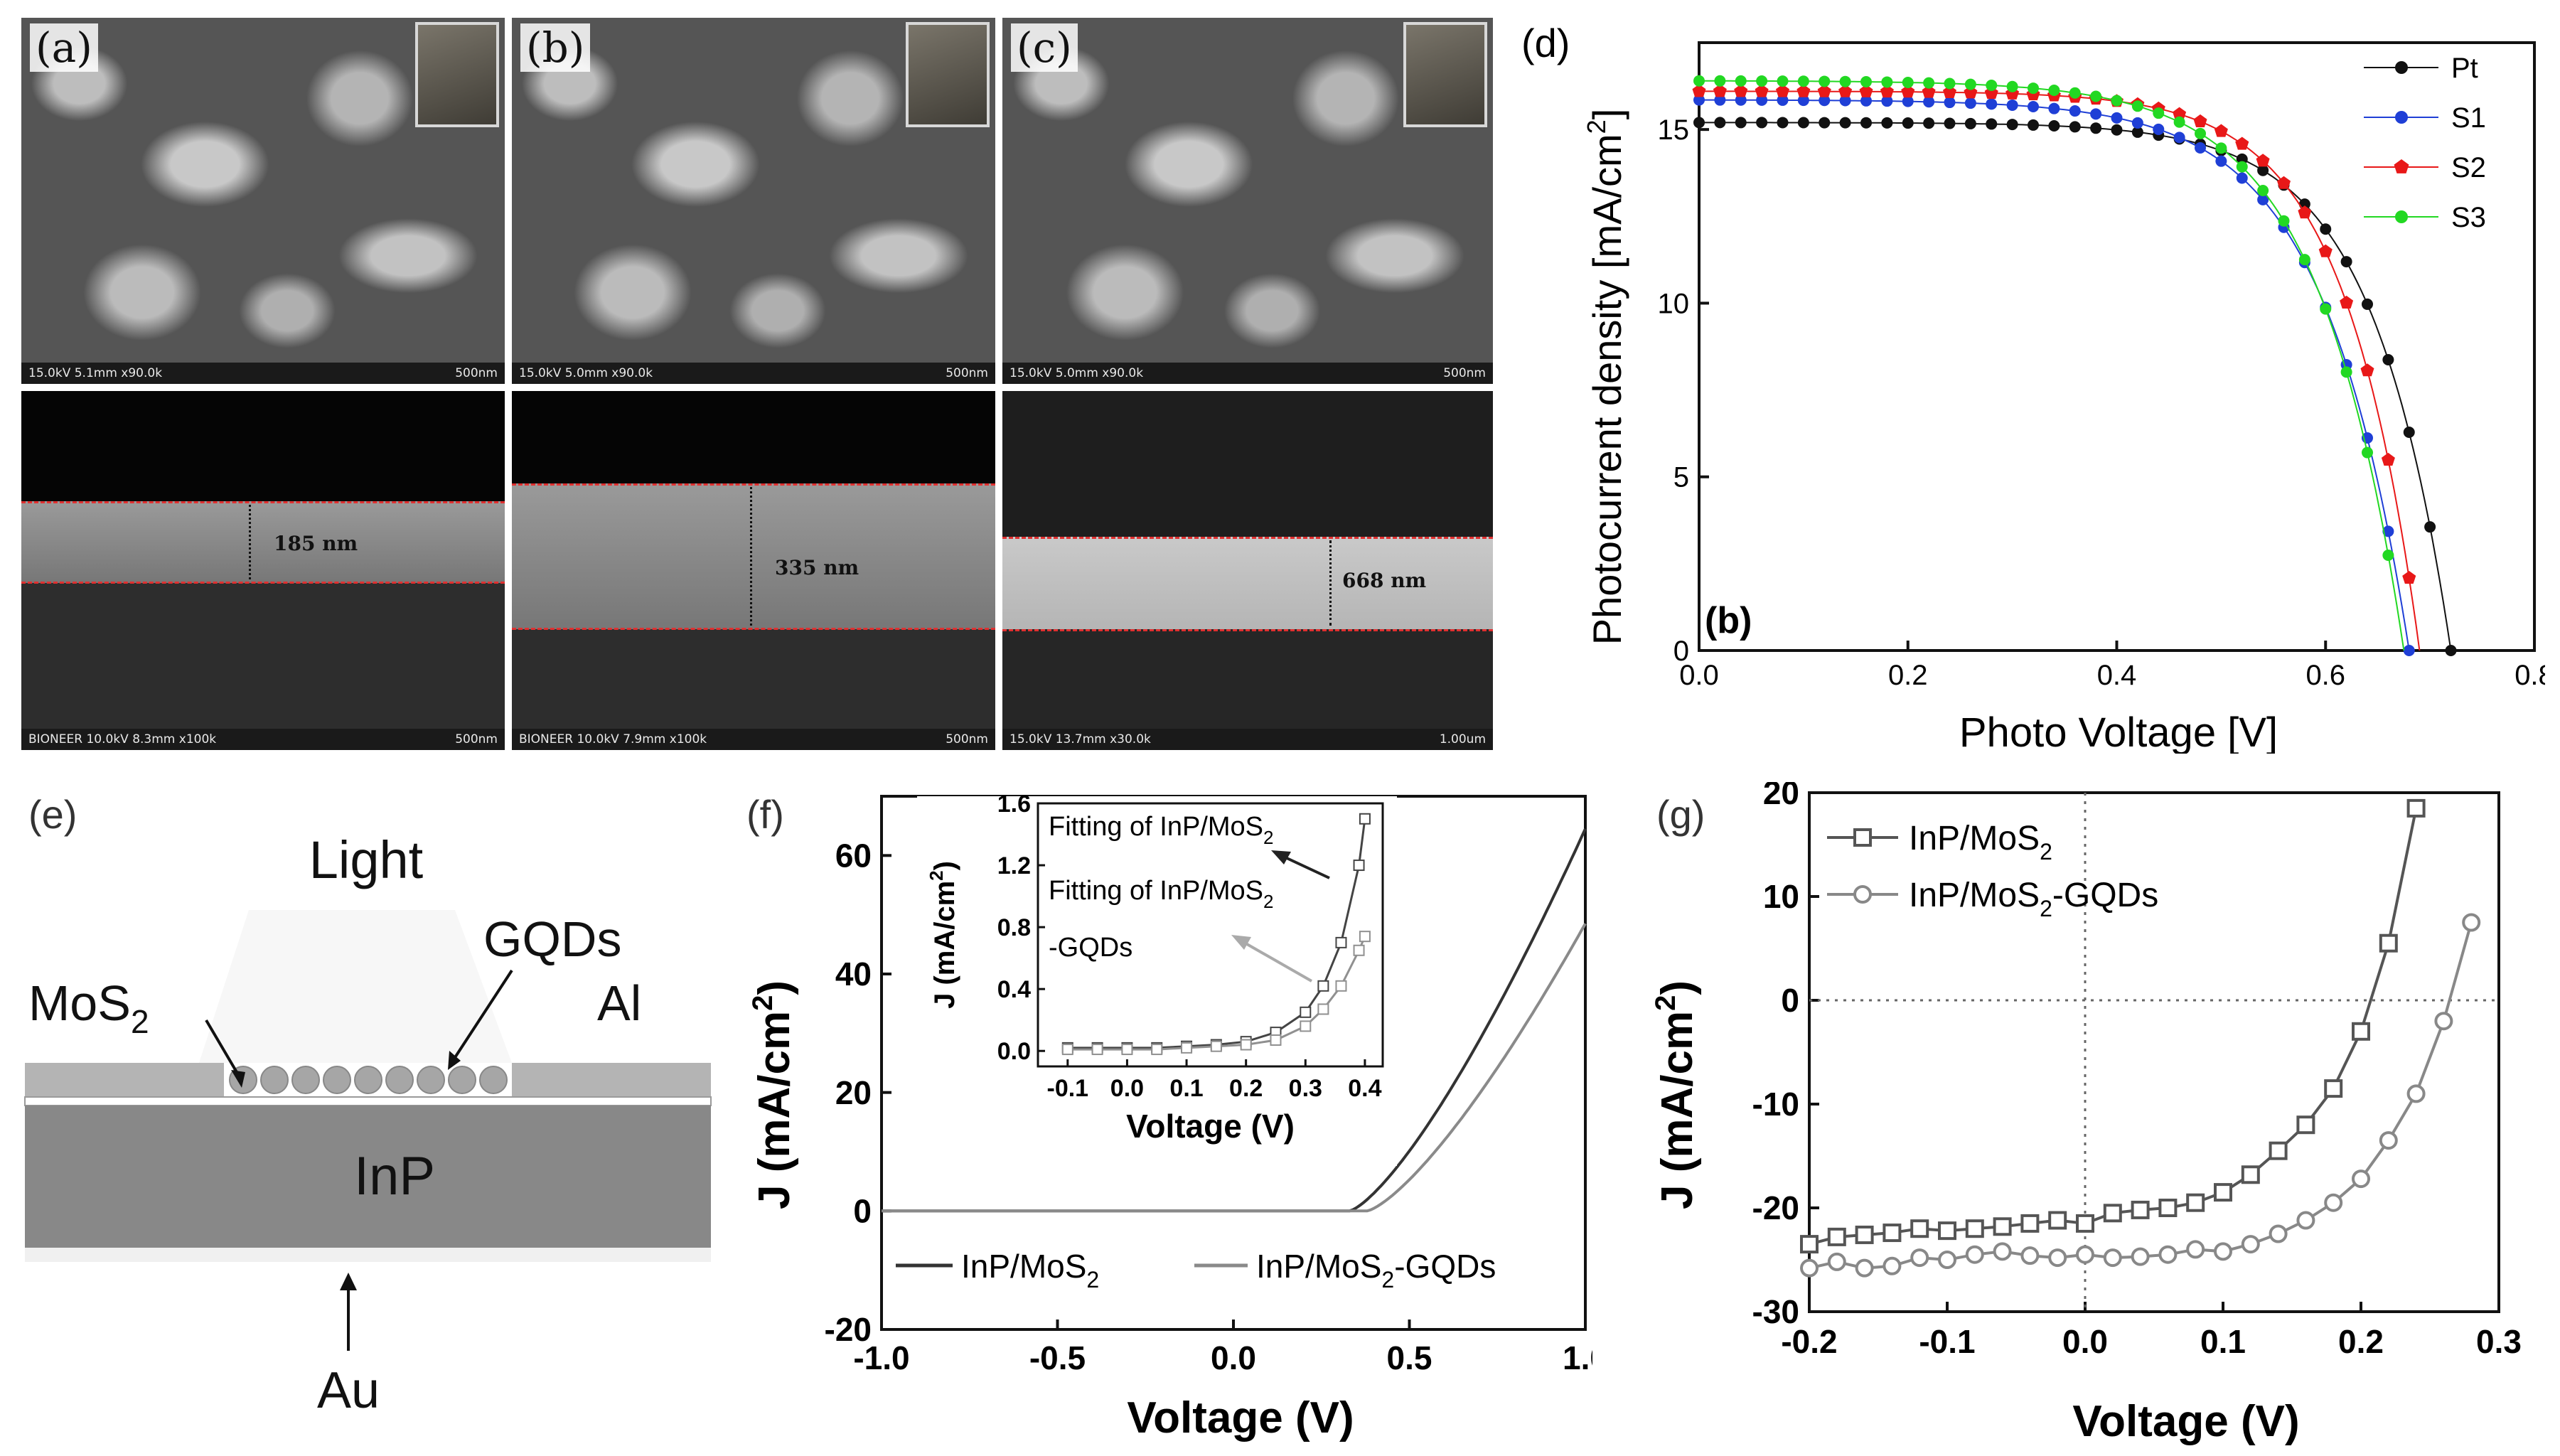 This screenshot has width=2560, height=1456. Describe the element at coordinates (1681, 477) in the screenshot. I see `y-tick-label: 5` at that location.